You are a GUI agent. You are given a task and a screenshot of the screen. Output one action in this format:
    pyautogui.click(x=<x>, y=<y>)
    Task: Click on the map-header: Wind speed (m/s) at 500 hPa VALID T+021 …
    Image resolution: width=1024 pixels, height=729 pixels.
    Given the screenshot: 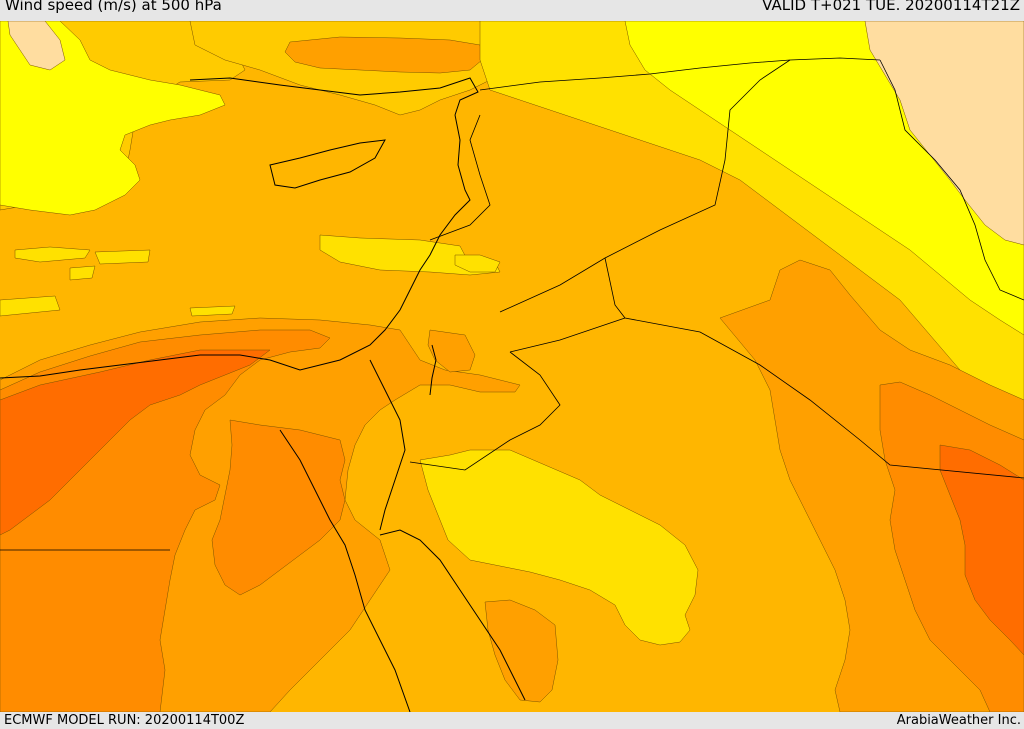 What is the action you would take?
    pyautogui.click(x=512, y=10)
    